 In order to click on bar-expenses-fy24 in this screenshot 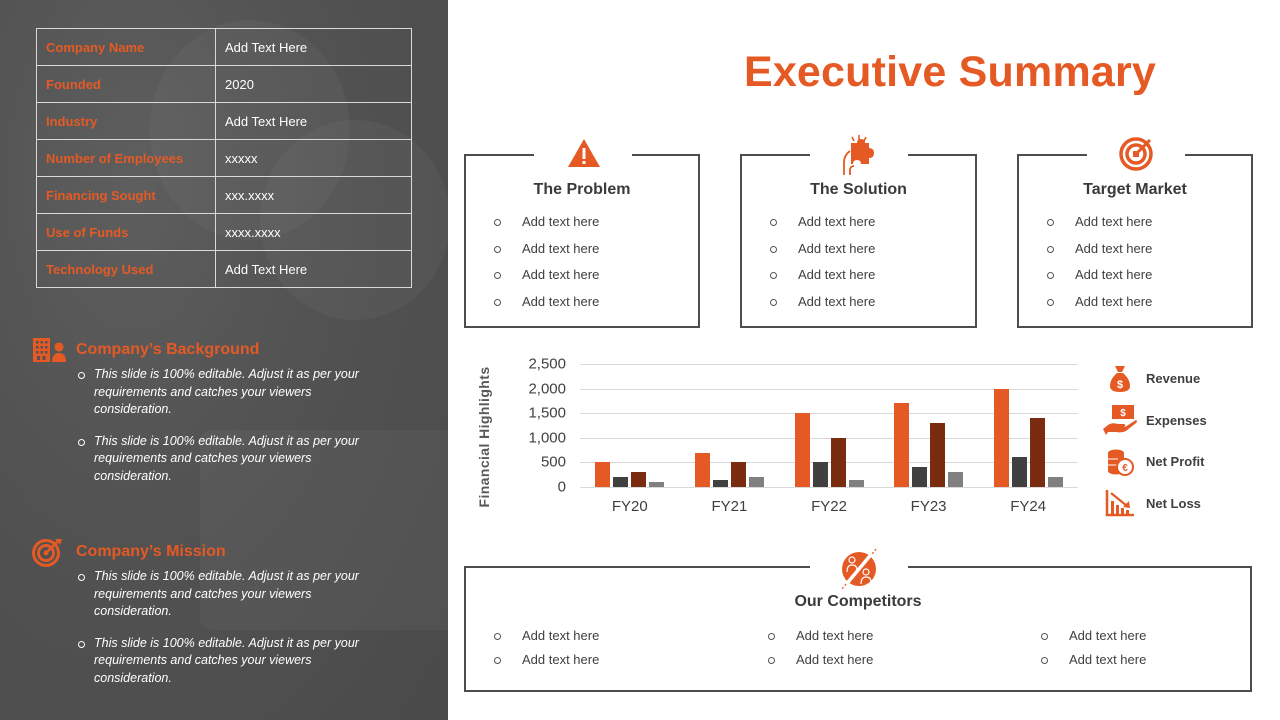, I will do `click(1019, 472)`.